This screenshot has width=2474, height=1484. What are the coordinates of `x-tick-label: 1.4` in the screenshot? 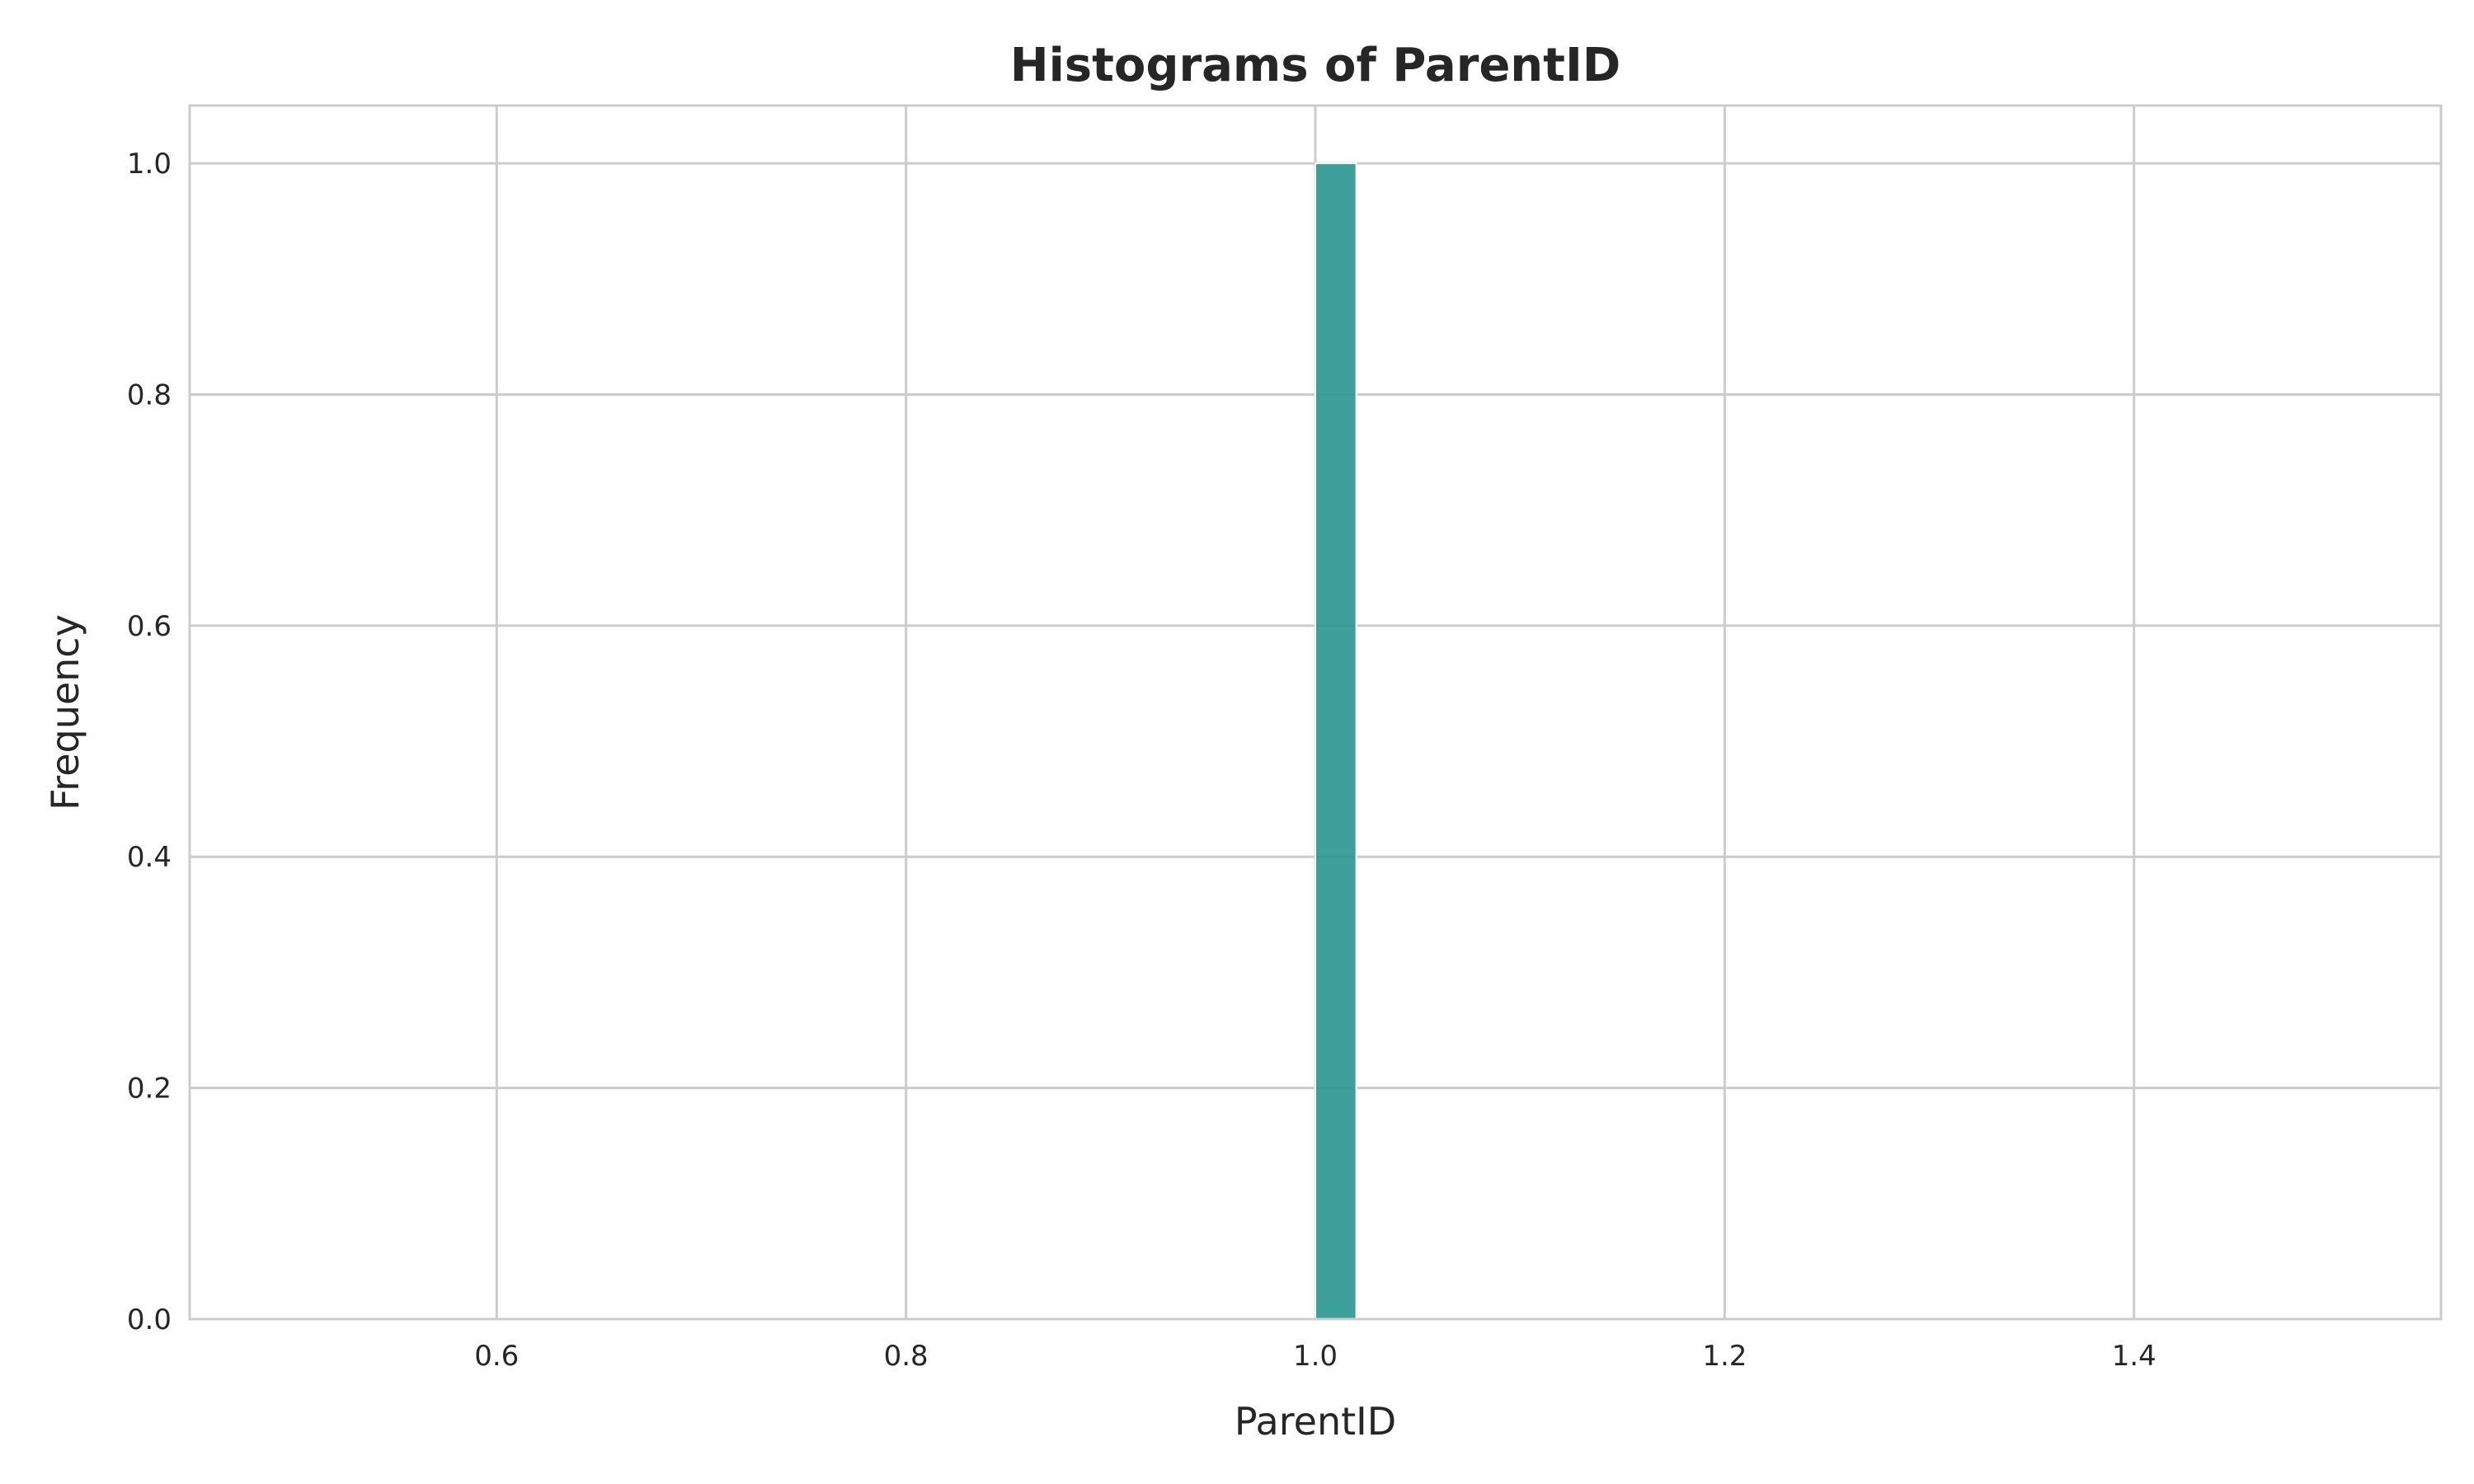 It's located at (2134, 1356).